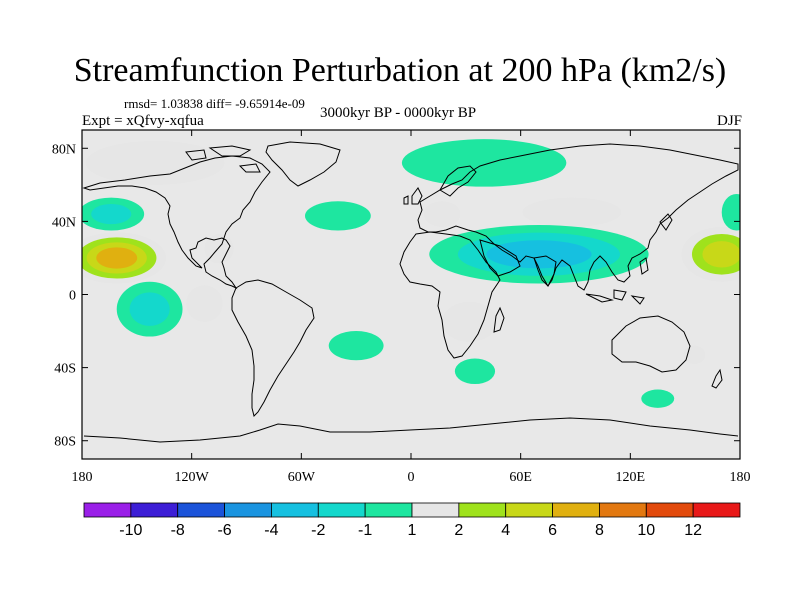  What do you see at coordinates (717, 378) in the screenshot?
I see `coast-new-zealand` at bounding box center [717, 378].